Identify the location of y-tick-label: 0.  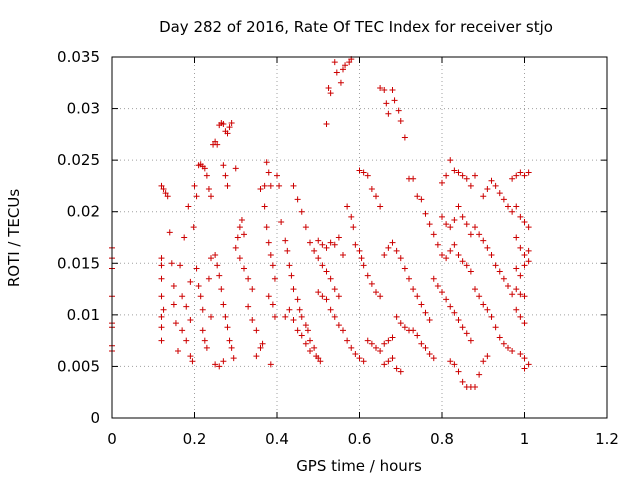
(95, 418).